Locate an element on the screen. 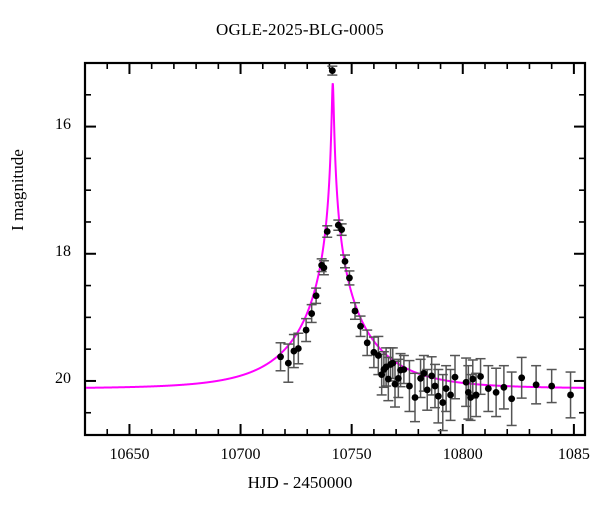 This screenshot has height=512, width=600. x-tick-label: 10800 is located at coordinates (462, 454).